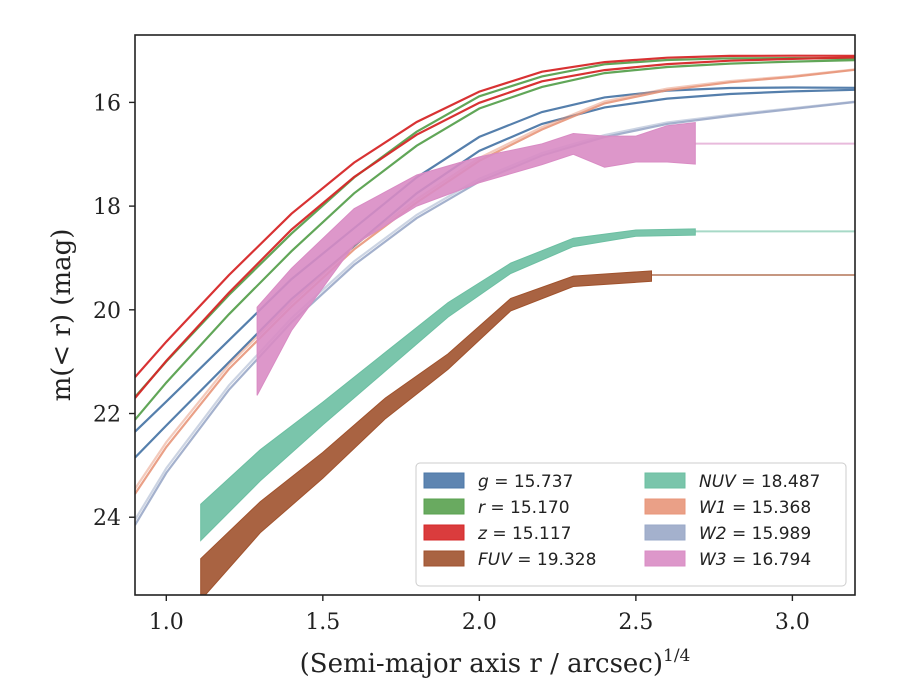 The height and width of the screenshot is (700, 900). I want to click on x-axis-label: (Semi-major axis r / arcsec)1/4, so click(495, 662).